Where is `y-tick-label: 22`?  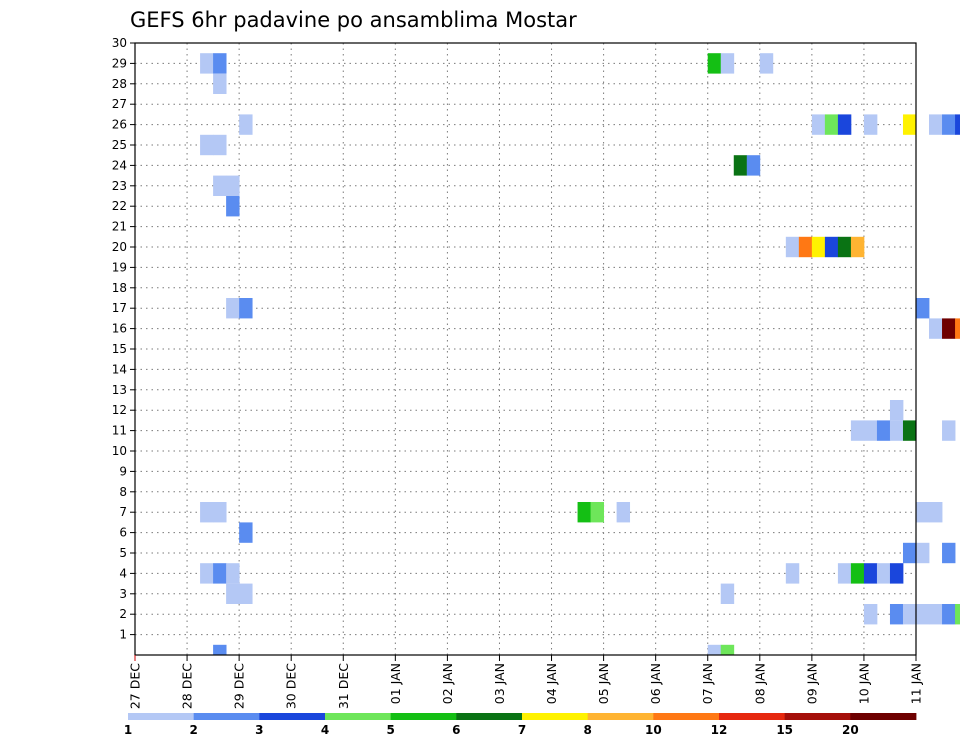 y-tick-label: 22 is located at coordinates (119, 206).